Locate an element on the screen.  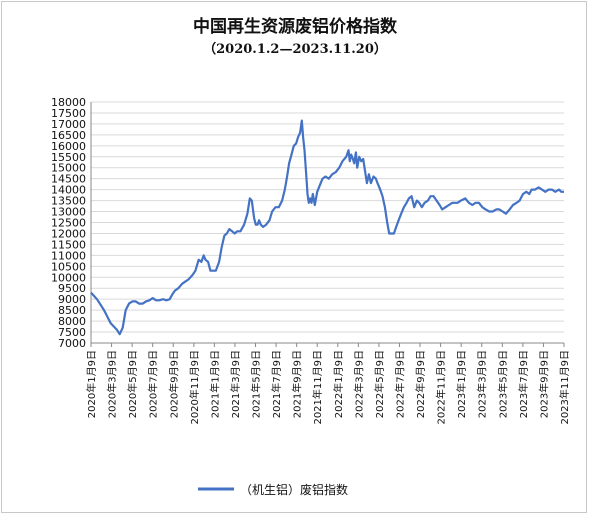
x-tick-label: 2021年5月9日 is located at coordinates (256, 384).